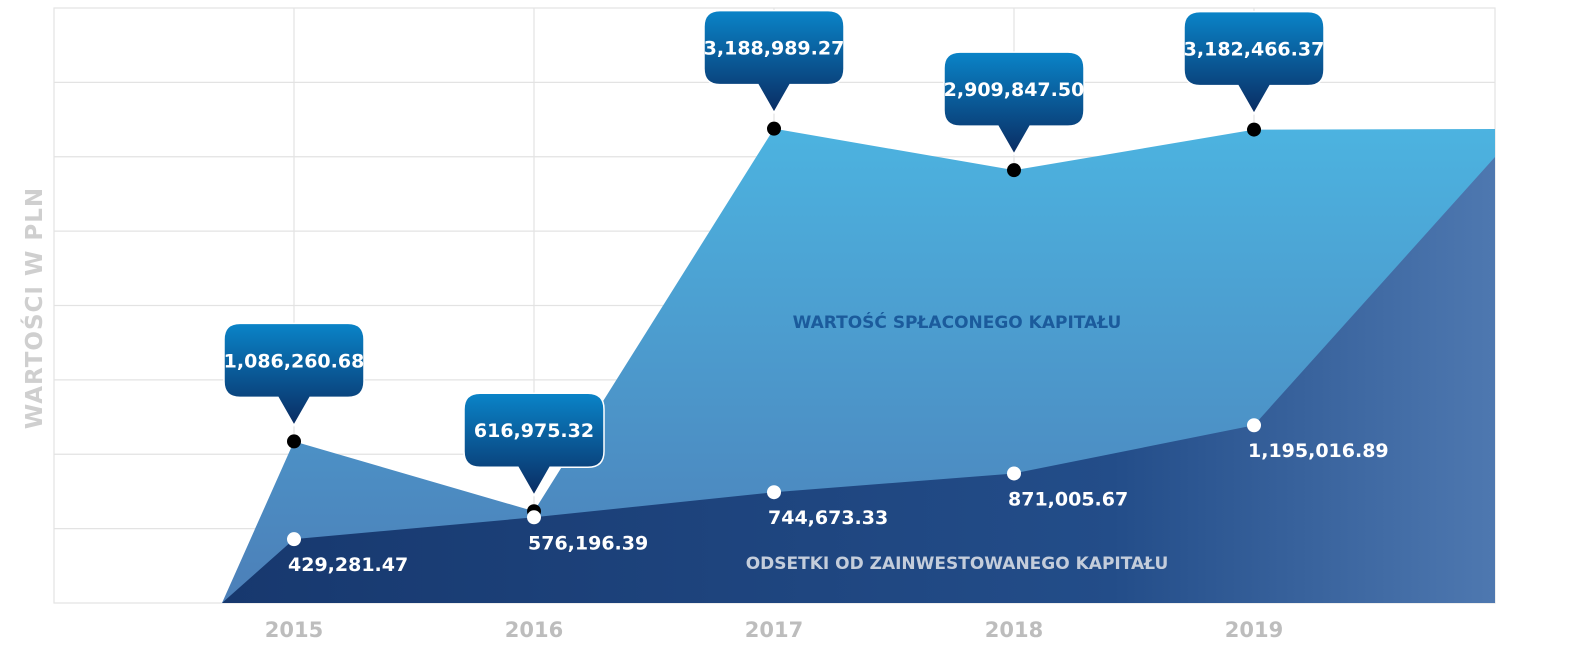 This screenshot has height=654, width=1591. I want to click on upper-value-label: 1,086,260.68, so click(294, 361).